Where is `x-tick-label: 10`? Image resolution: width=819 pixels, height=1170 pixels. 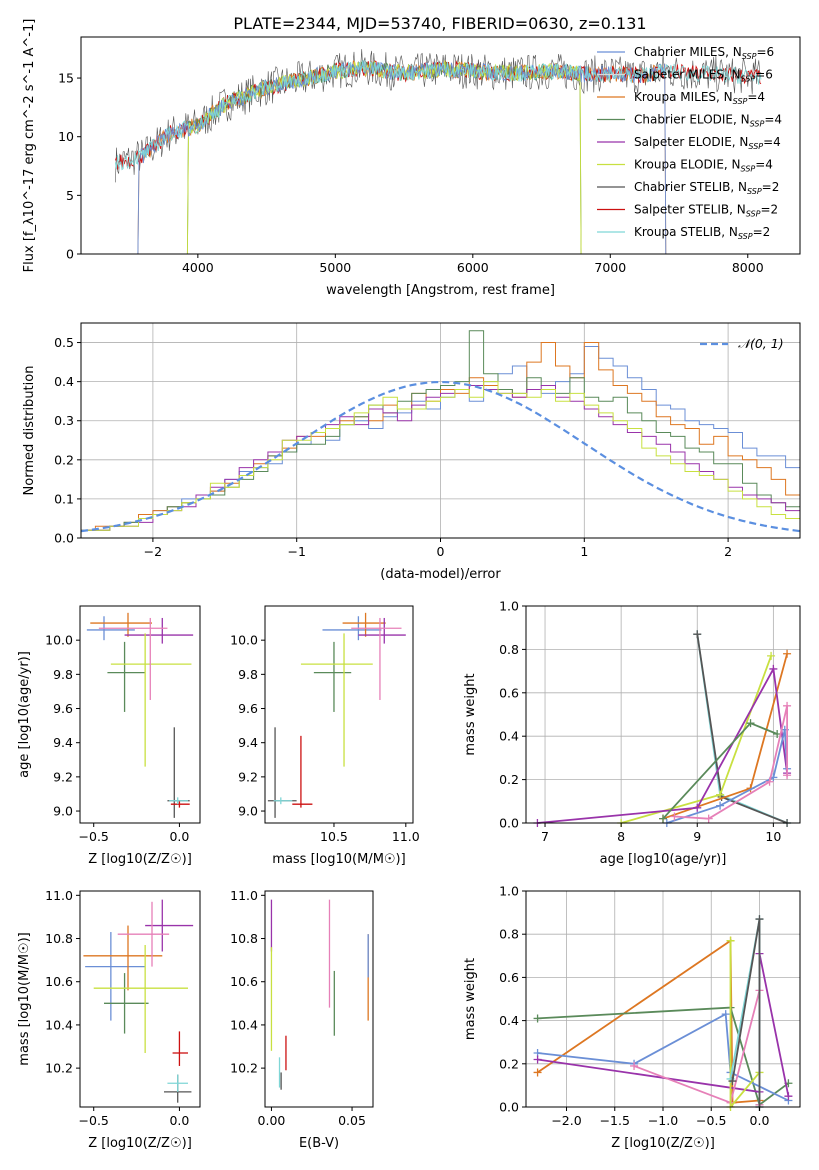 x-tick-label: 10 is located at coordinates (773, 836).